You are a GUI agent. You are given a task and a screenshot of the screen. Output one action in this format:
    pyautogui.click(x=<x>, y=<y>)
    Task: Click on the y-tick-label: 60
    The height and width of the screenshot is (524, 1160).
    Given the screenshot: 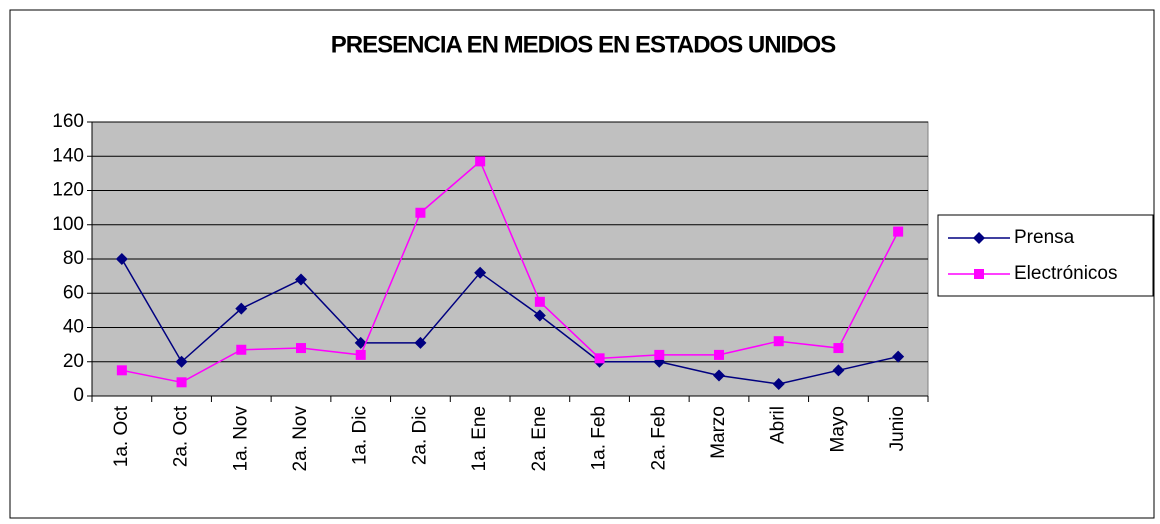 What is the action you would take?
    pyautogui.click(x=73, y=292)
    